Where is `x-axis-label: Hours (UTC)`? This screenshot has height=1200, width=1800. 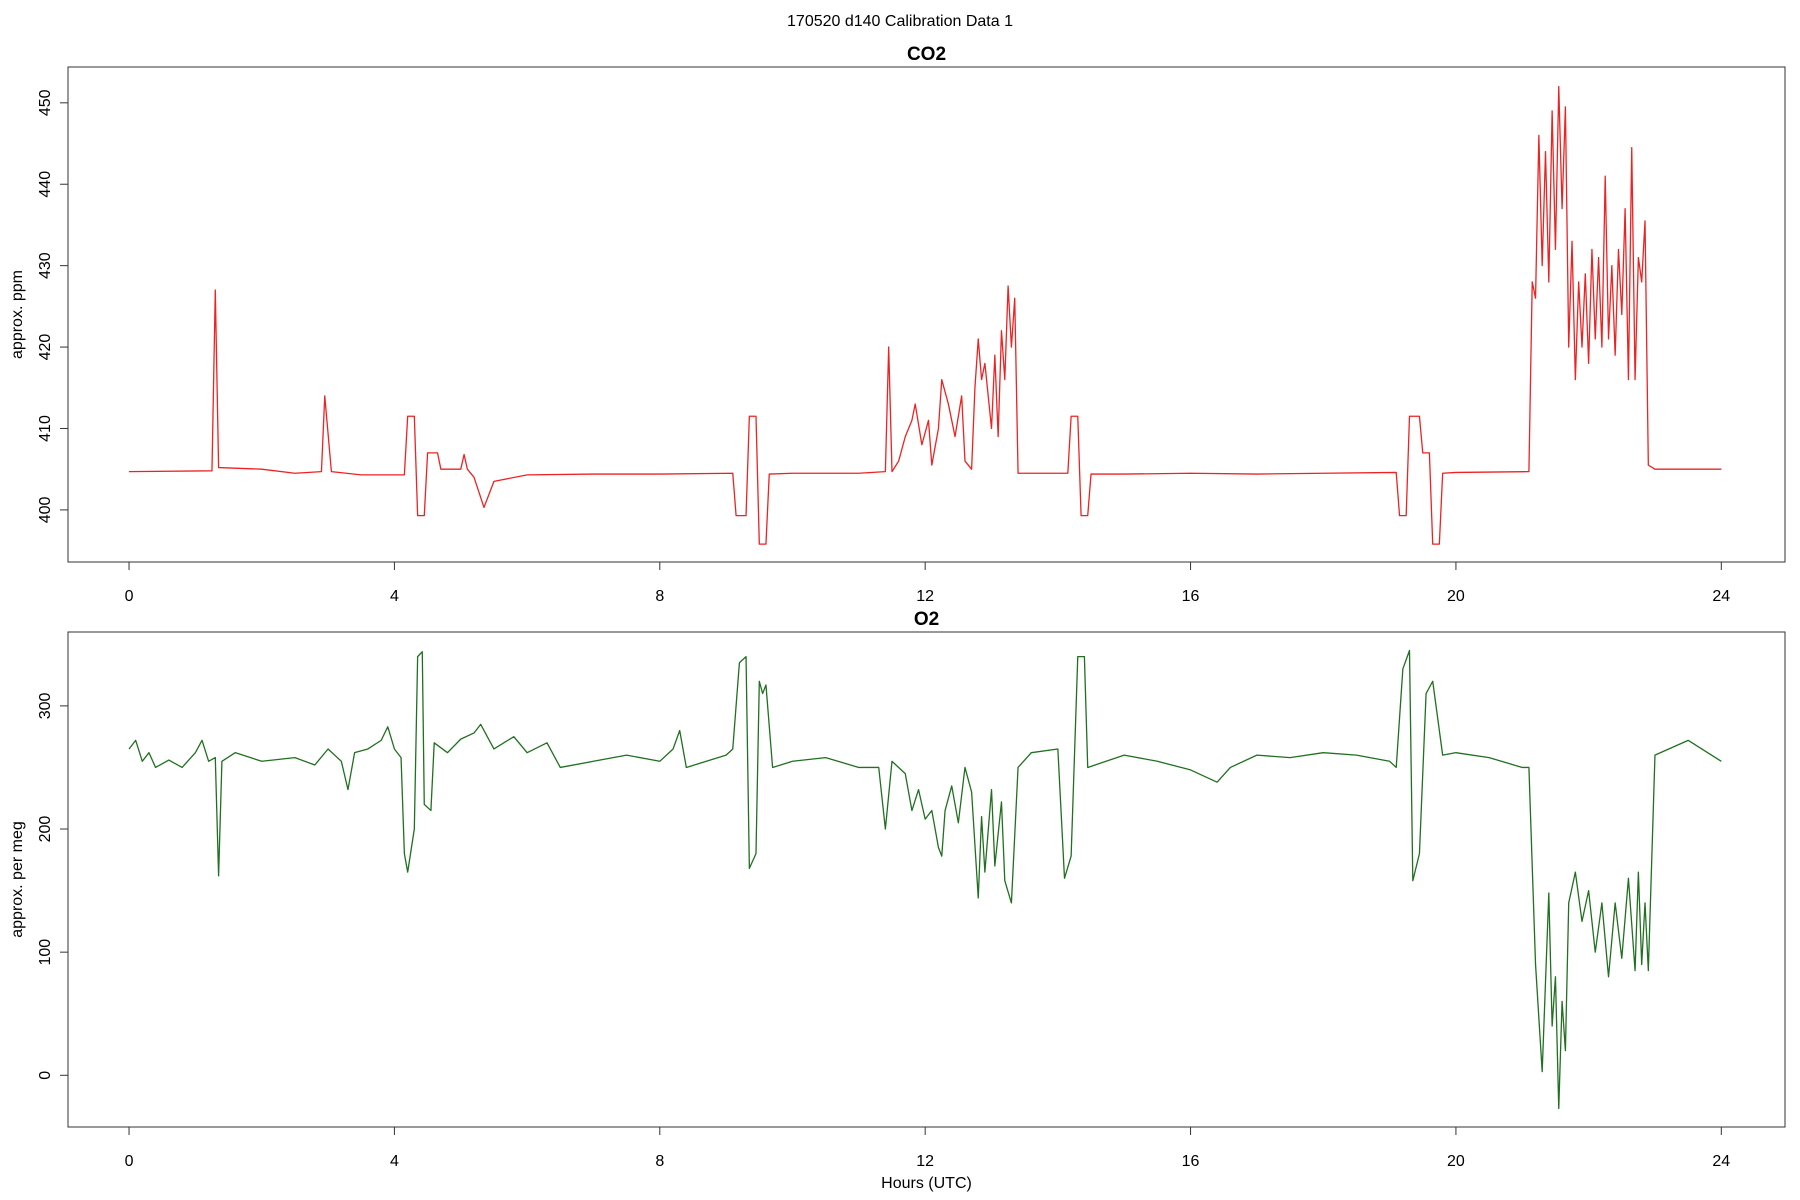 x-axis-label: Hours (UTC) is located at coordinates (926, 1183).